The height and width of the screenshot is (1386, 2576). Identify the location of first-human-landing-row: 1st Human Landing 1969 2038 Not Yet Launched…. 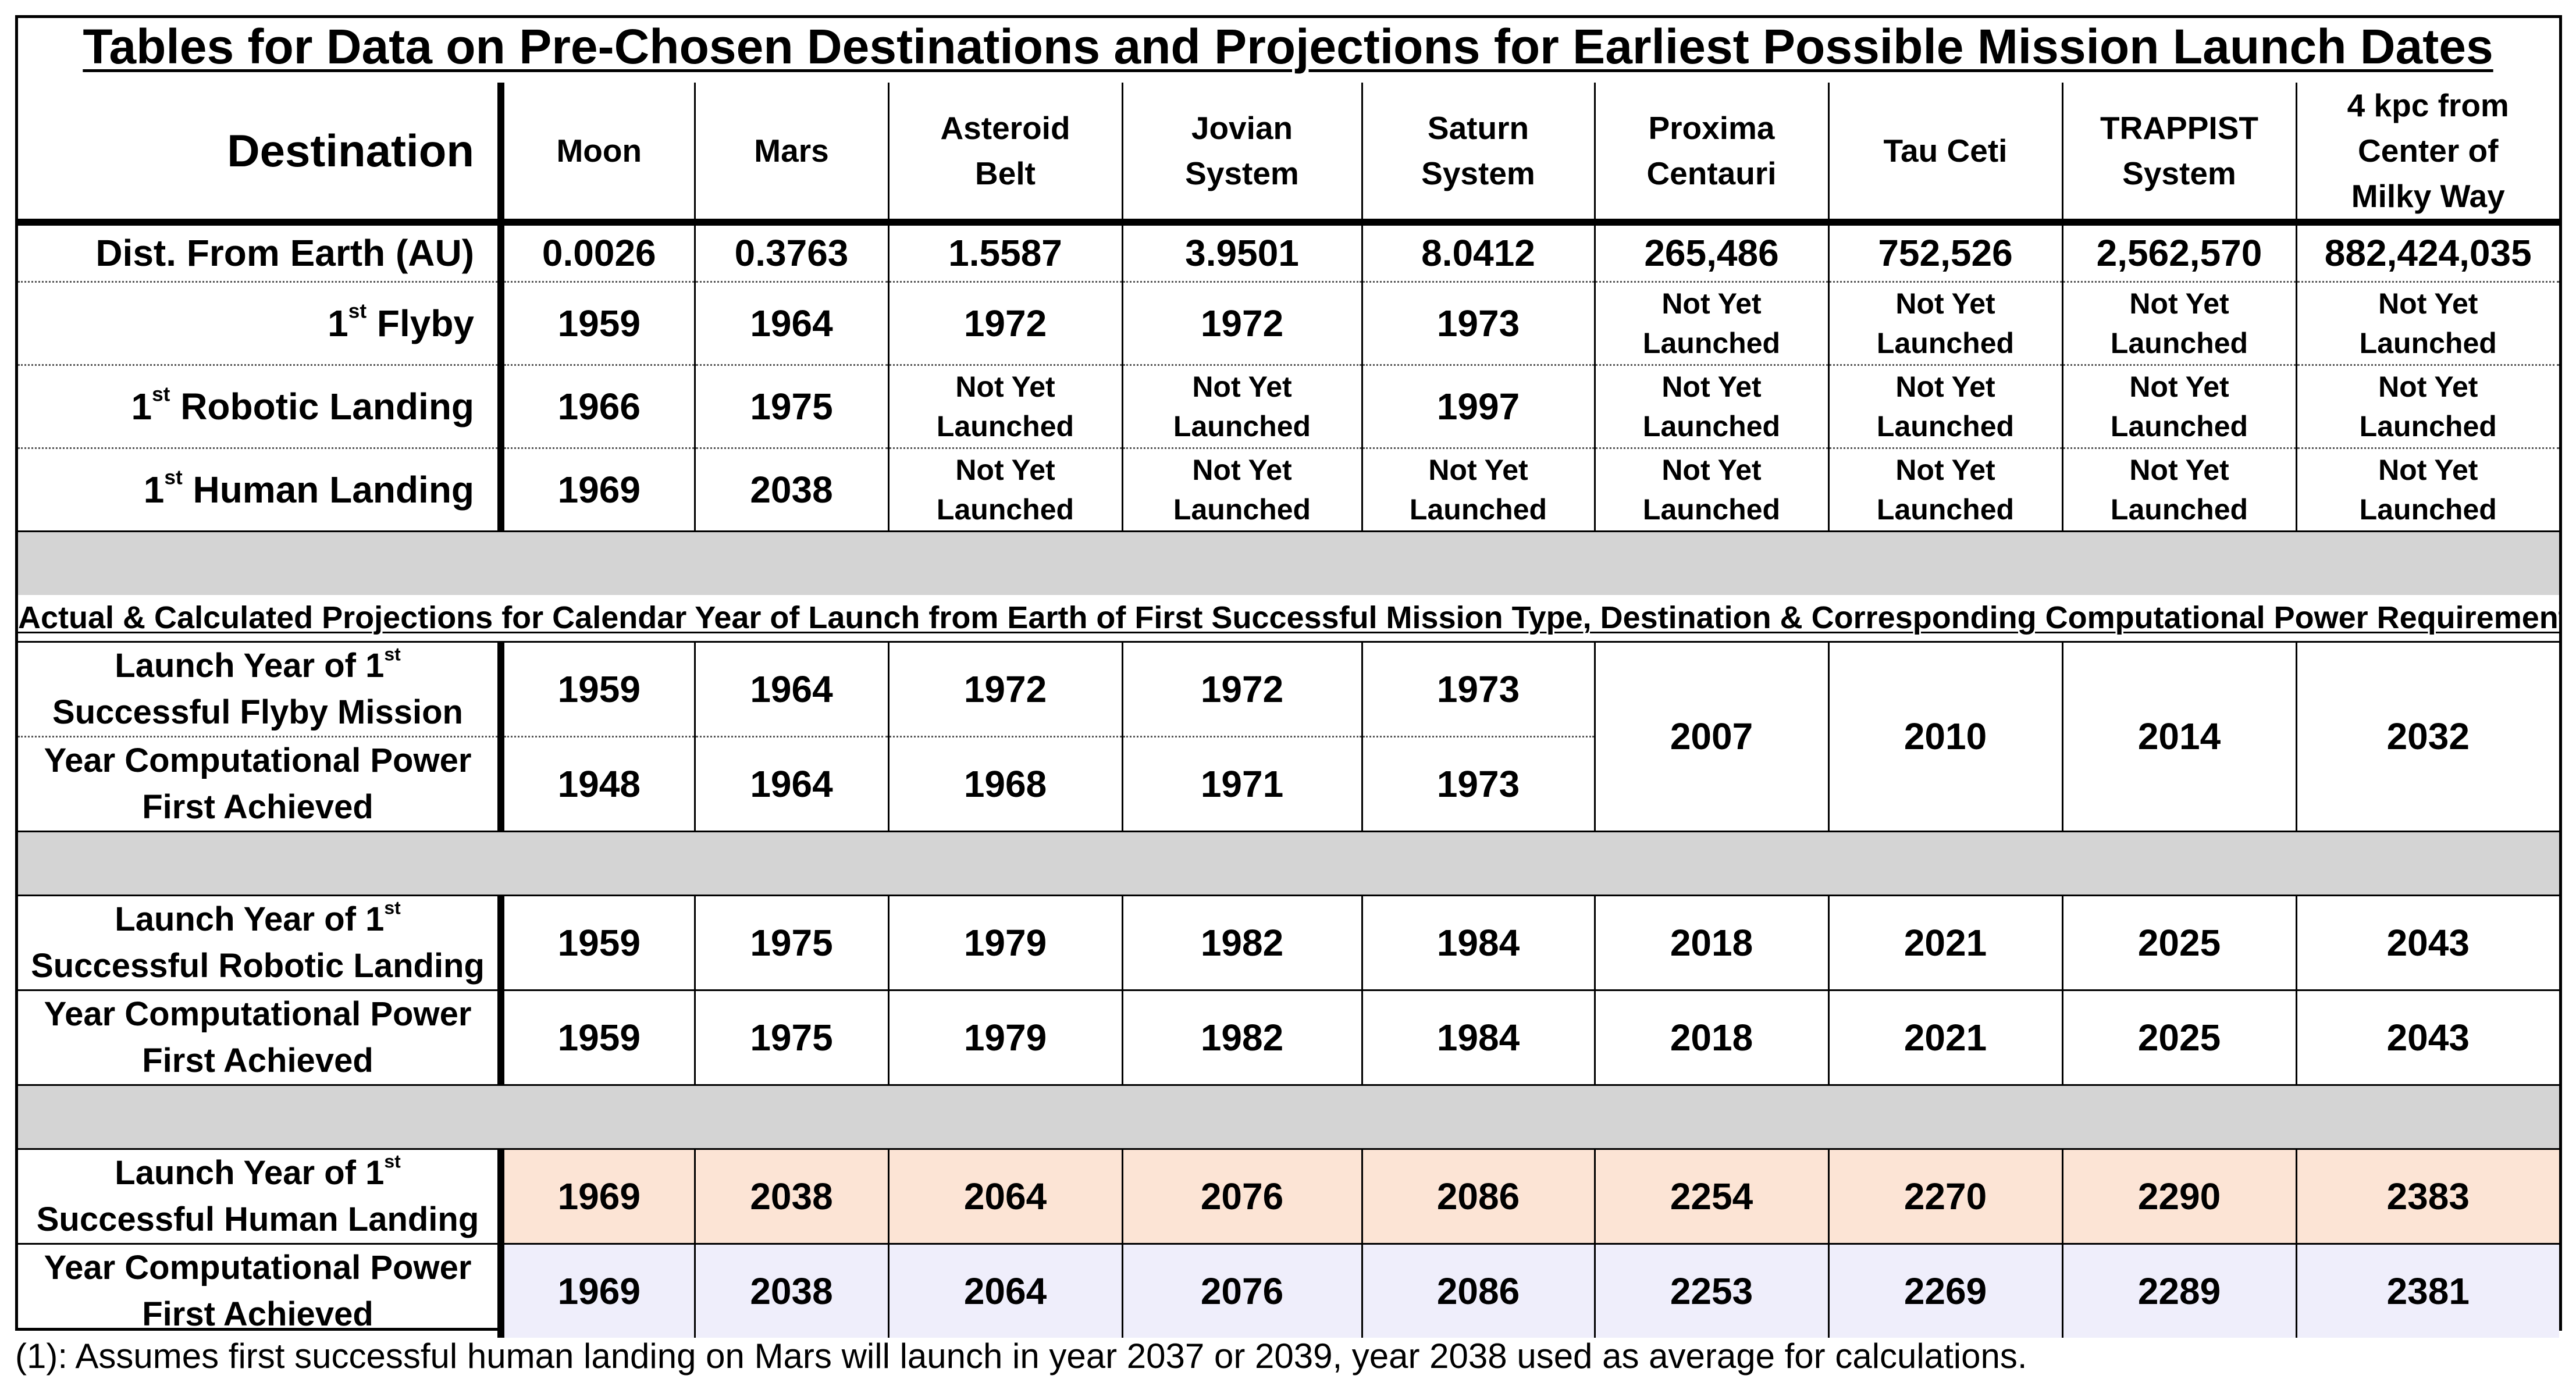
(1288, 489).